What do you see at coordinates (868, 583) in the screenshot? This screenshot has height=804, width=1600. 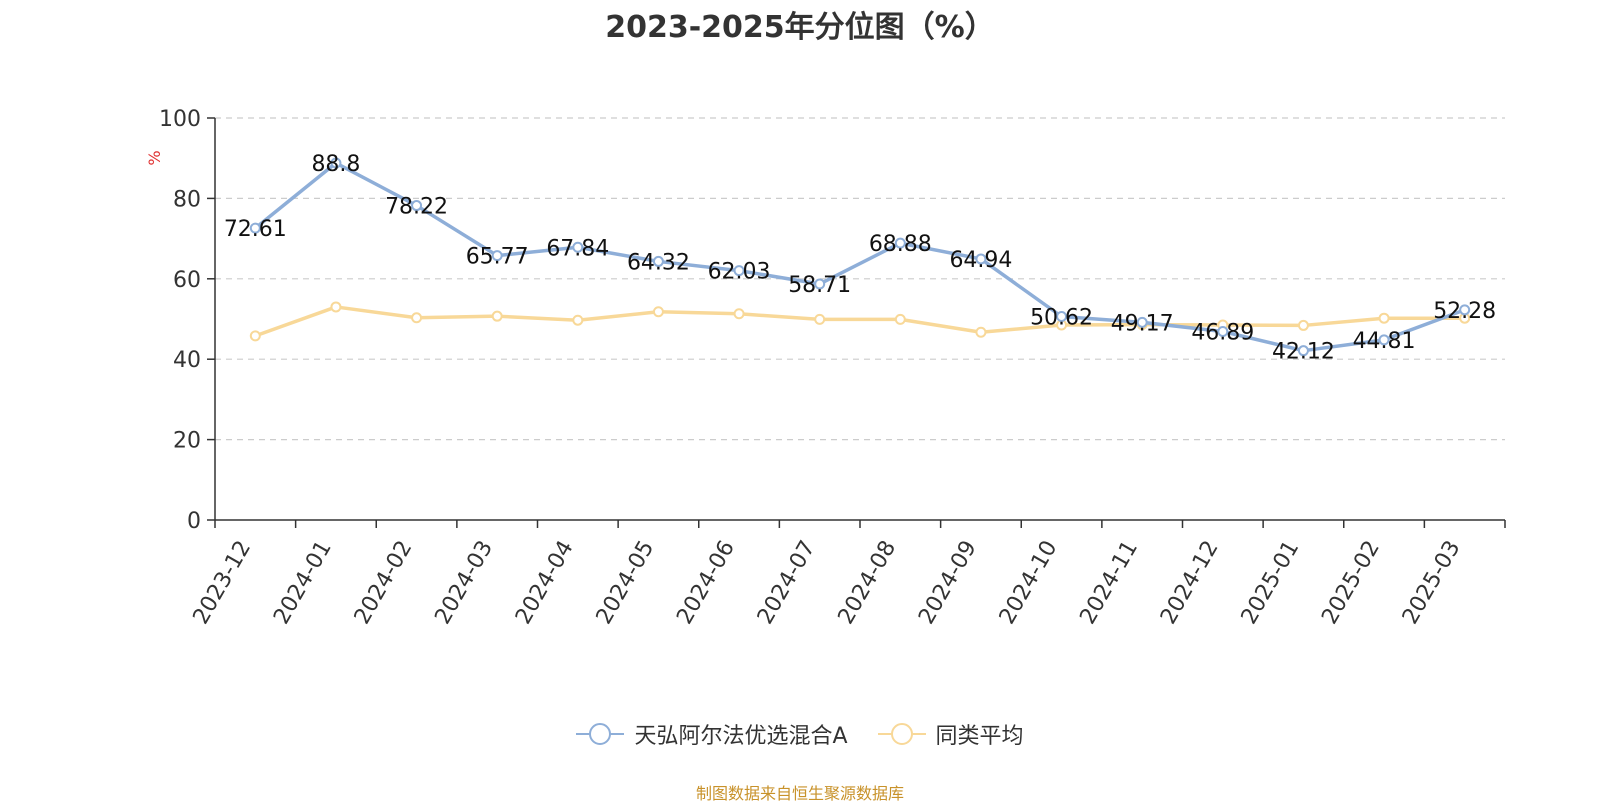 I see `x-tick-label: 2024-08` at bounding box center [868, 583].